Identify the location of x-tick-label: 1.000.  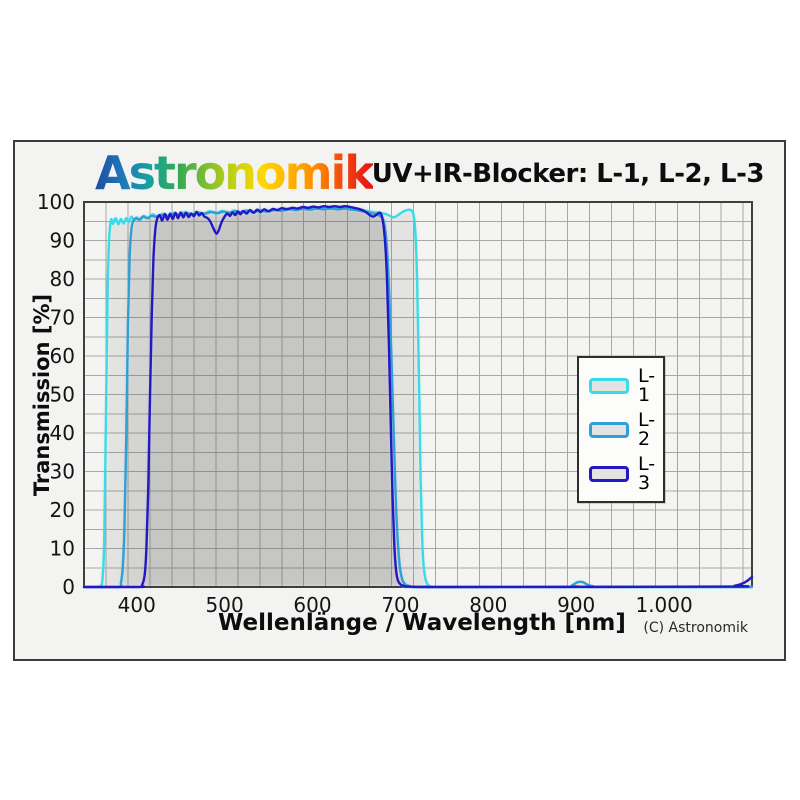
(663, 605).